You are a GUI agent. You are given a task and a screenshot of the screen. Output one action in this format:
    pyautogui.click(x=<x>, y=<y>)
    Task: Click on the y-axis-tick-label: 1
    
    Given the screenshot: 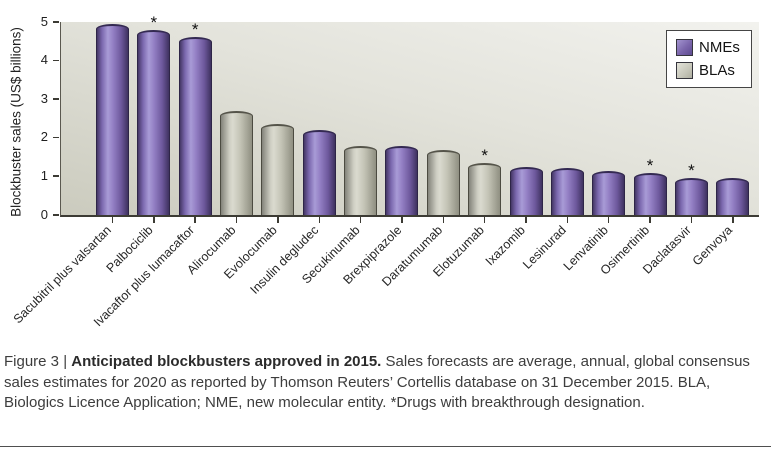 What is the action you would take?
    pyautogui.click(x=44, y=175)
    